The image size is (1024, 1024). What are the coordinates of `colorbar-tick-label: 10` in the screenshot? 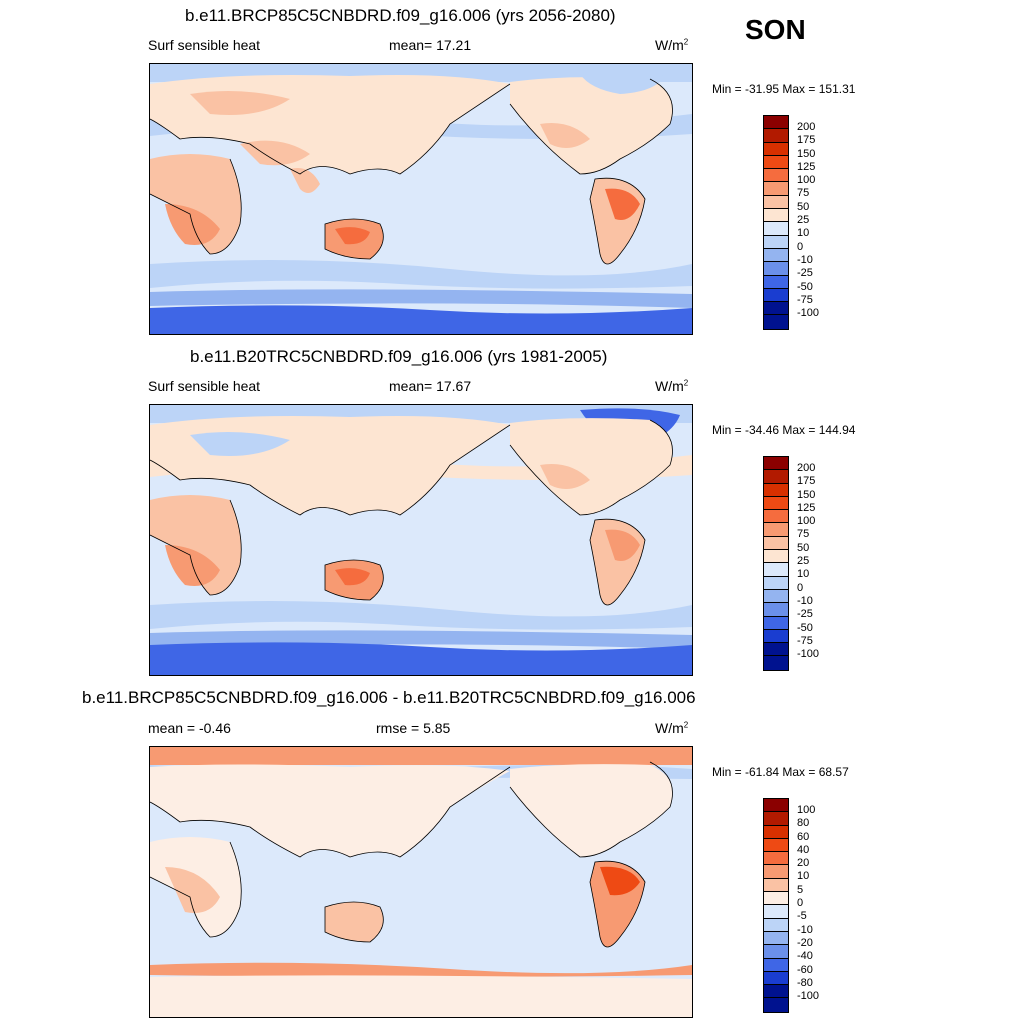 It's located at (803, 233).